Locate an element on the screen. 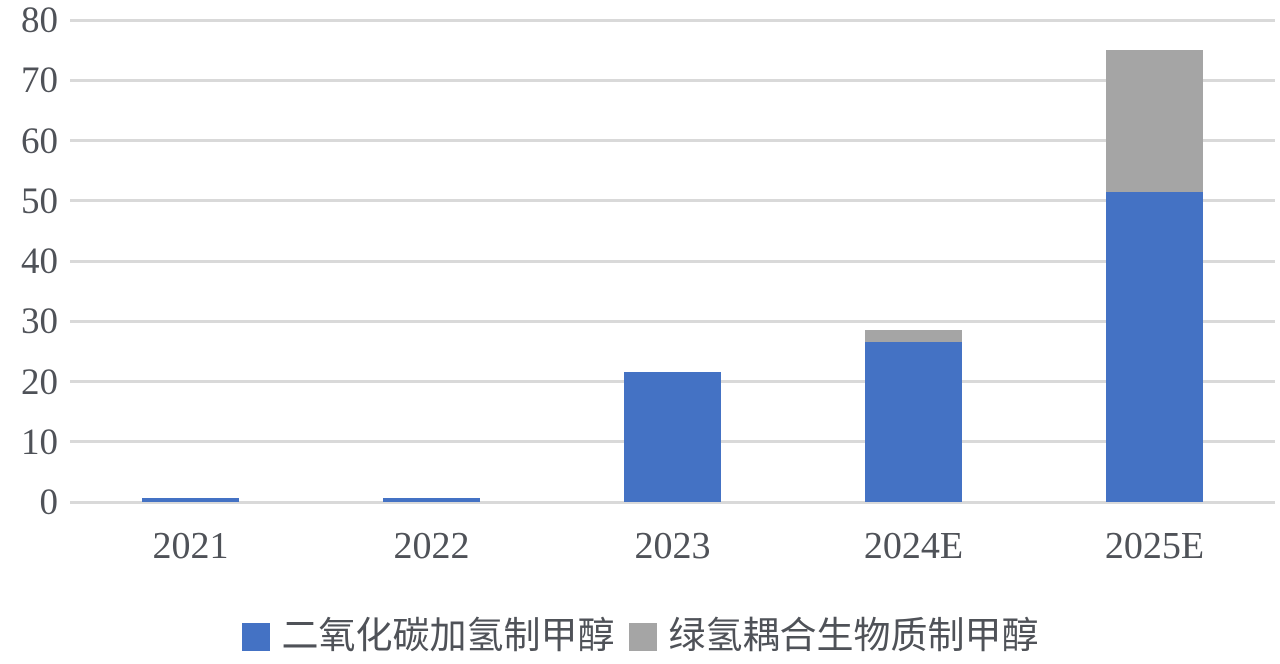 The width and height of the screenshot is (1280, 664). y-tick-label: 40 is located at coordinates (39, 261).